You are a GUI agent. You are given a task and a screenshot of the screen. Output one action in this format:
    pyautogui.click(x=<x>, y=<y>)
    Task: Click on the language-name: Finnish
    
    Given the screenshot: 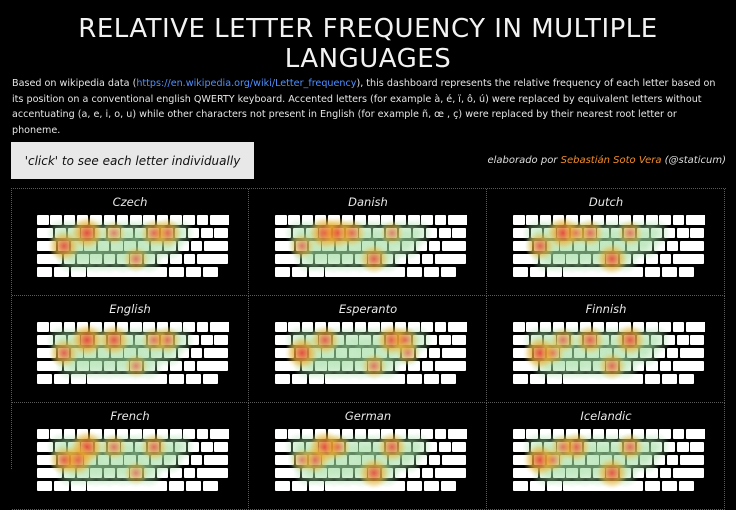 What is the action you would take?
    pyautogui.click(x=606, y=309)
    